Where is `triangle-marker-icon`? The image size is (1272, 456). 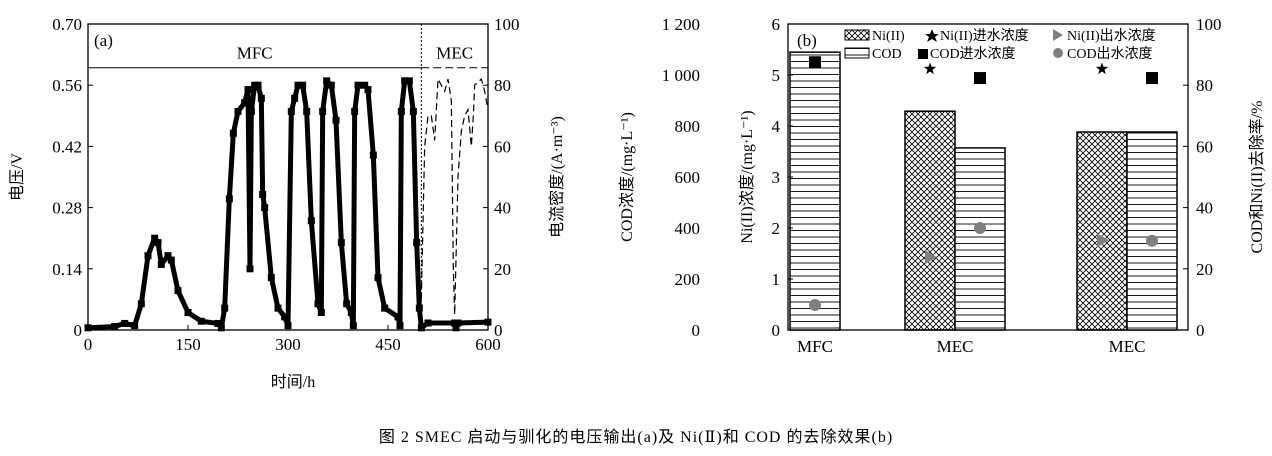
triangle-marker-icon is located at coordinates (1058, 35).